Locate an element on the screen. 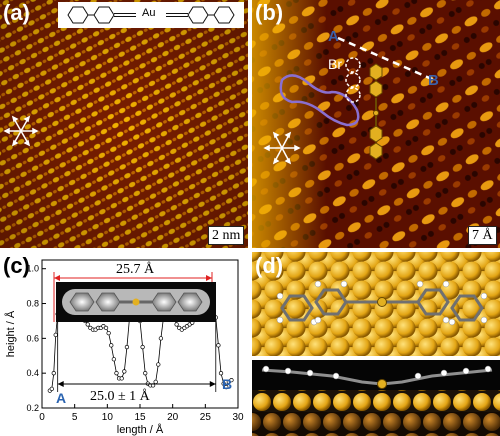  panel-a-label: (a) is located at coordinates (16, 12).